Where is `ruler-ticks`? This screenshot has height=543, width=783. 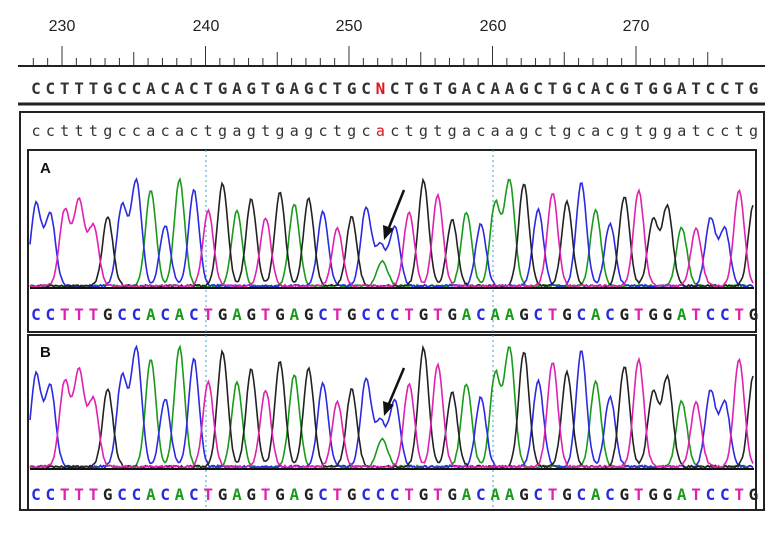 ruler-ticks is located at coordinates (377, 56).